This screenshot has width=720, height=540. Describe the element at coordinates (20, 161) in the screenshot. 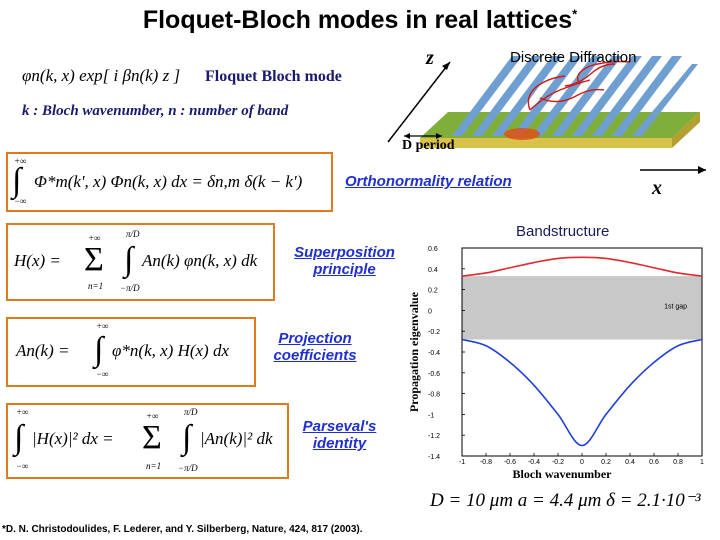

I see `orthonormality-int-top: +∞` at that location.